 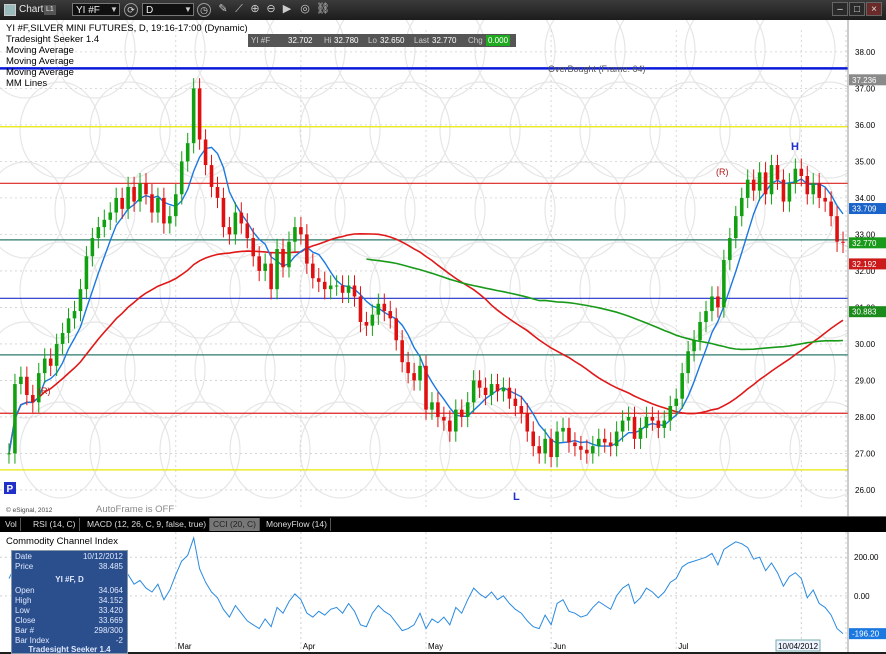 What do you see at coordinates (62, 541) in the screenshot?
I see `cci-title: Commodity Channel Index` at bounding box center [62, 541].